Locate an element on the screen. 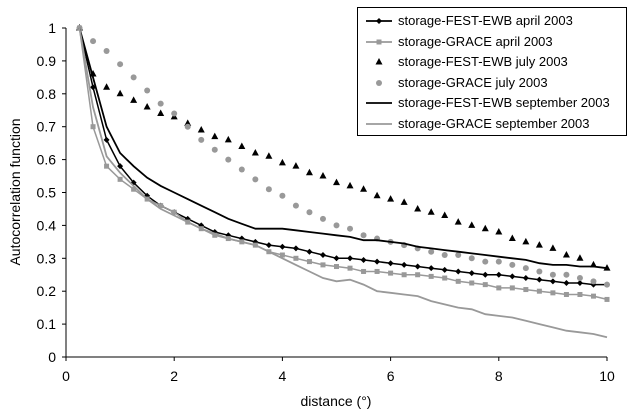  y-tick-label: 0.1 is located at coordinates (47, 324).